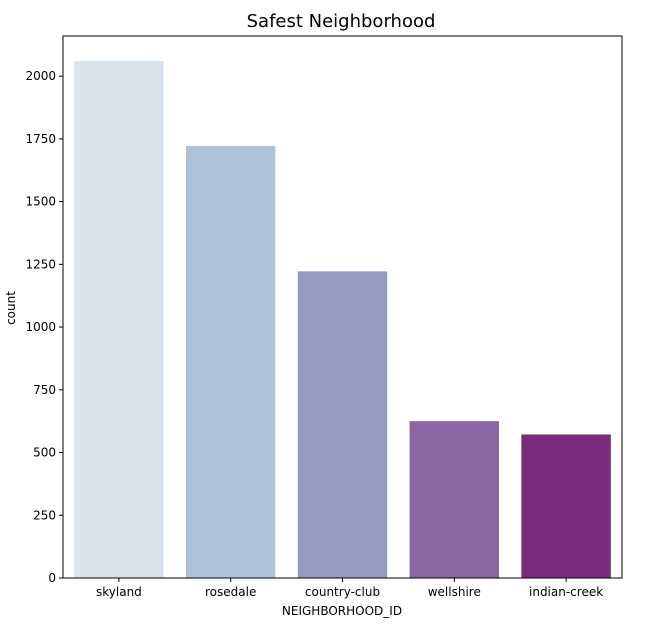  Describe the element at coordinates (230, 361) in the screenshot. I see `bar-rosedale` at that location.